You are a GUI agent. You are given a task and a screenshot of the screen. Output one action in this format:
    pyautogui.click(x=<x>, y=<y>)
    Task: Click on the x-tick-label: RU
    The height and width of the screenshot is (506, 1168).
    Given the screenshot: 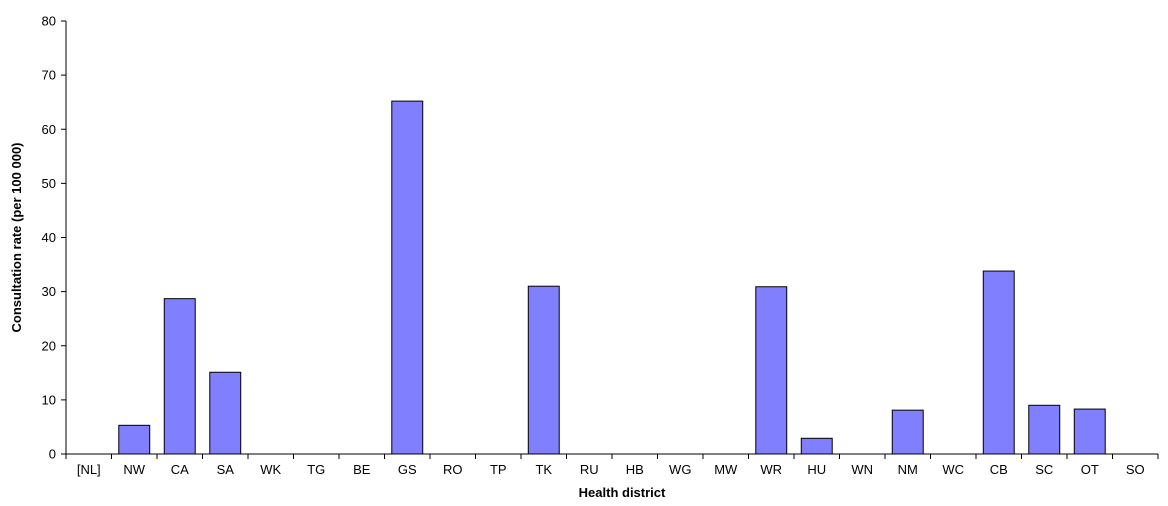 What is the action you would take?
    pyautogui.click(x=589, y=469)
    